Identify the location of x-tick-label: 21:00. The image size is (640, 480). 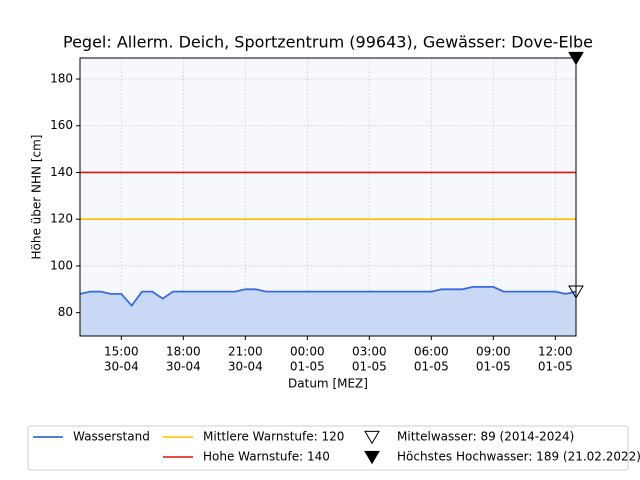
(245, 352).